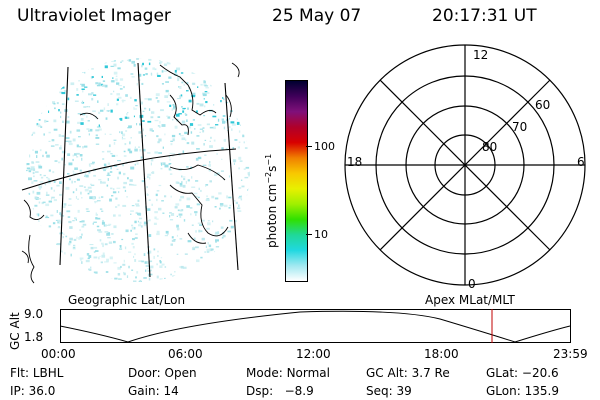 This screenshot has height=400, width=600. I want to click on mlt-label-18: 18, so click(354, 162).